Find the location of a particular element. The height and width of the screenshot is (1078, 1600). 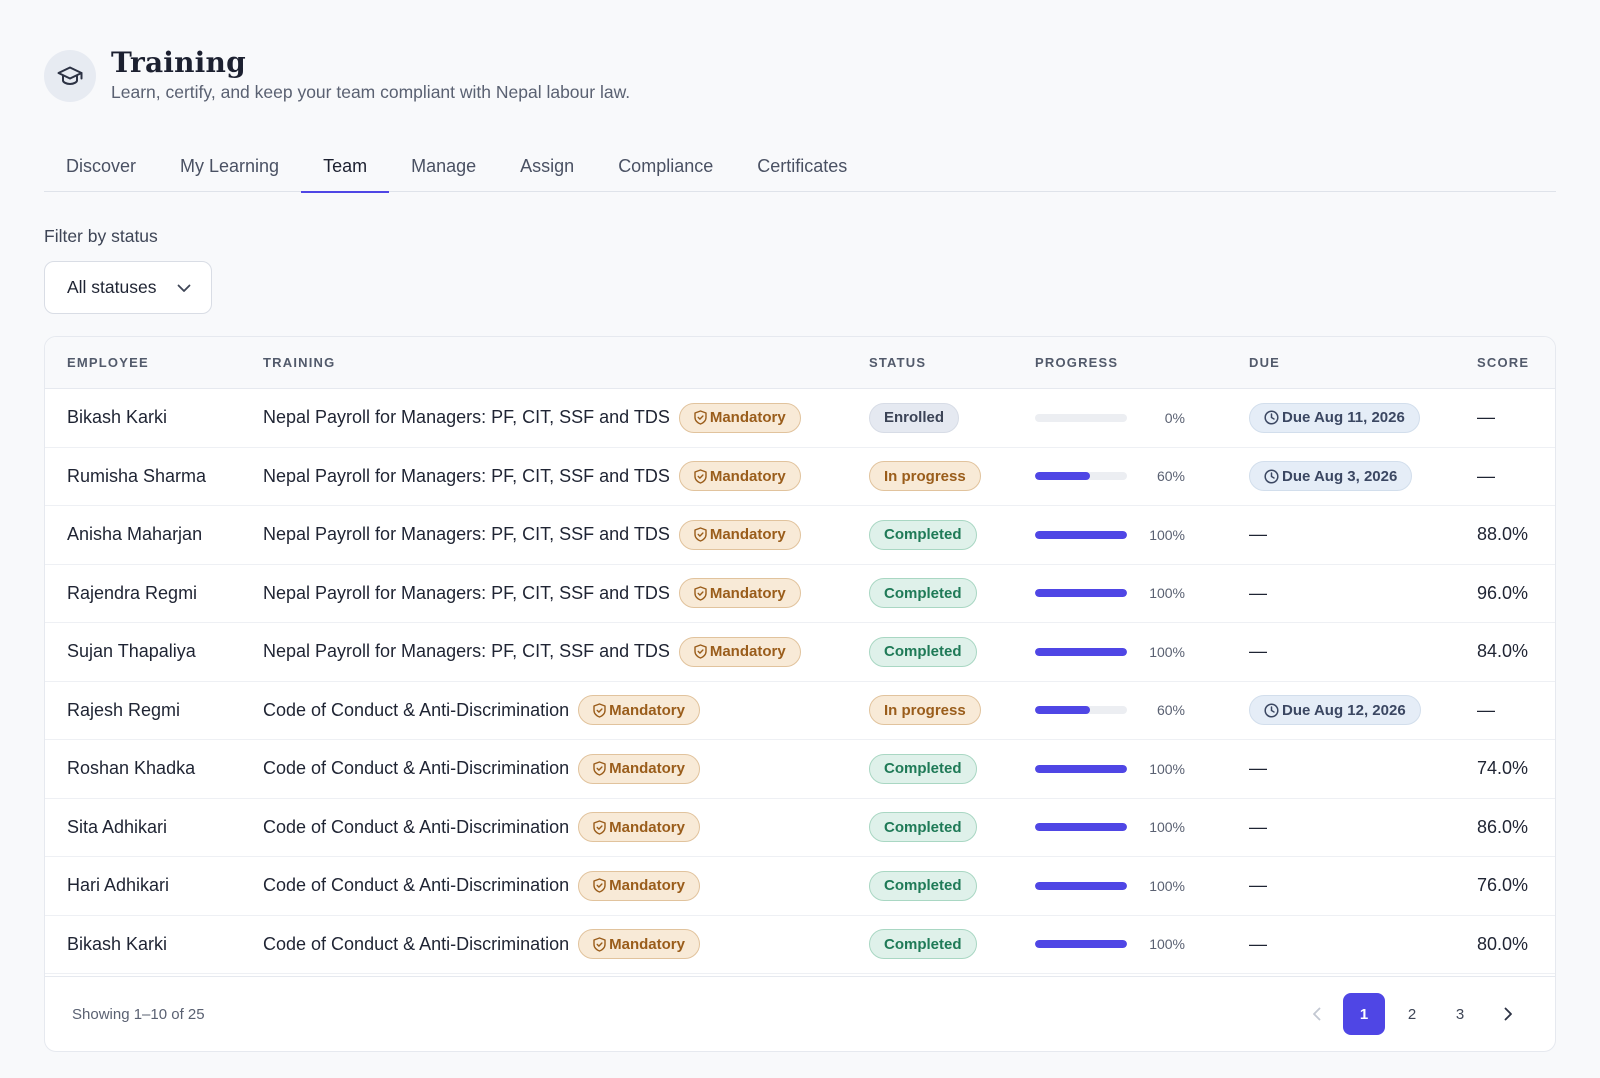

page-button-3: 3 is located at coordinates (1460, 1014).